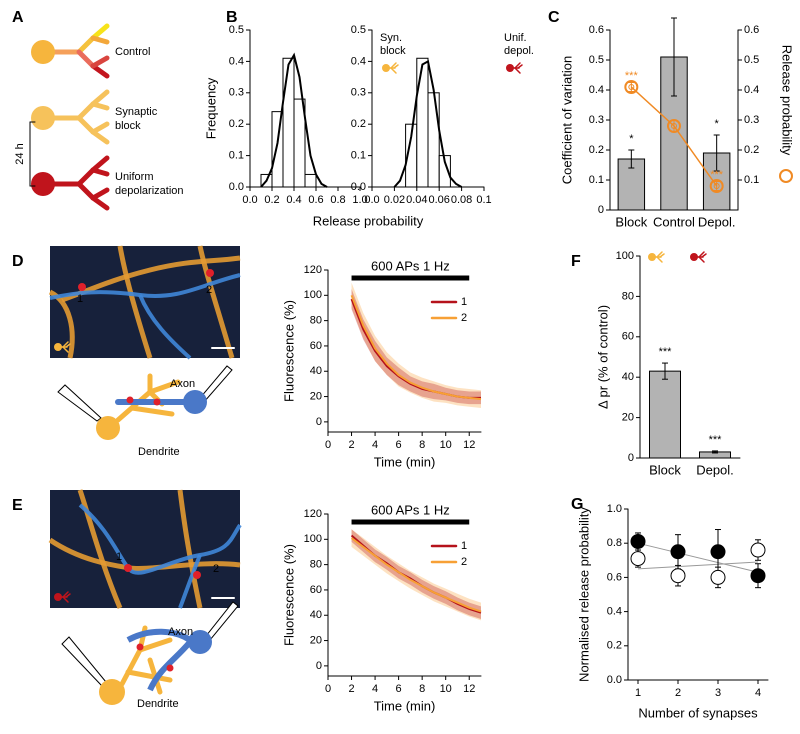 This screenshot has height=734, width=800. What do you see at coordinates (351, 445) in the screenshot?
I see `x-tick-label: 2` at bounding box center [351, 445].